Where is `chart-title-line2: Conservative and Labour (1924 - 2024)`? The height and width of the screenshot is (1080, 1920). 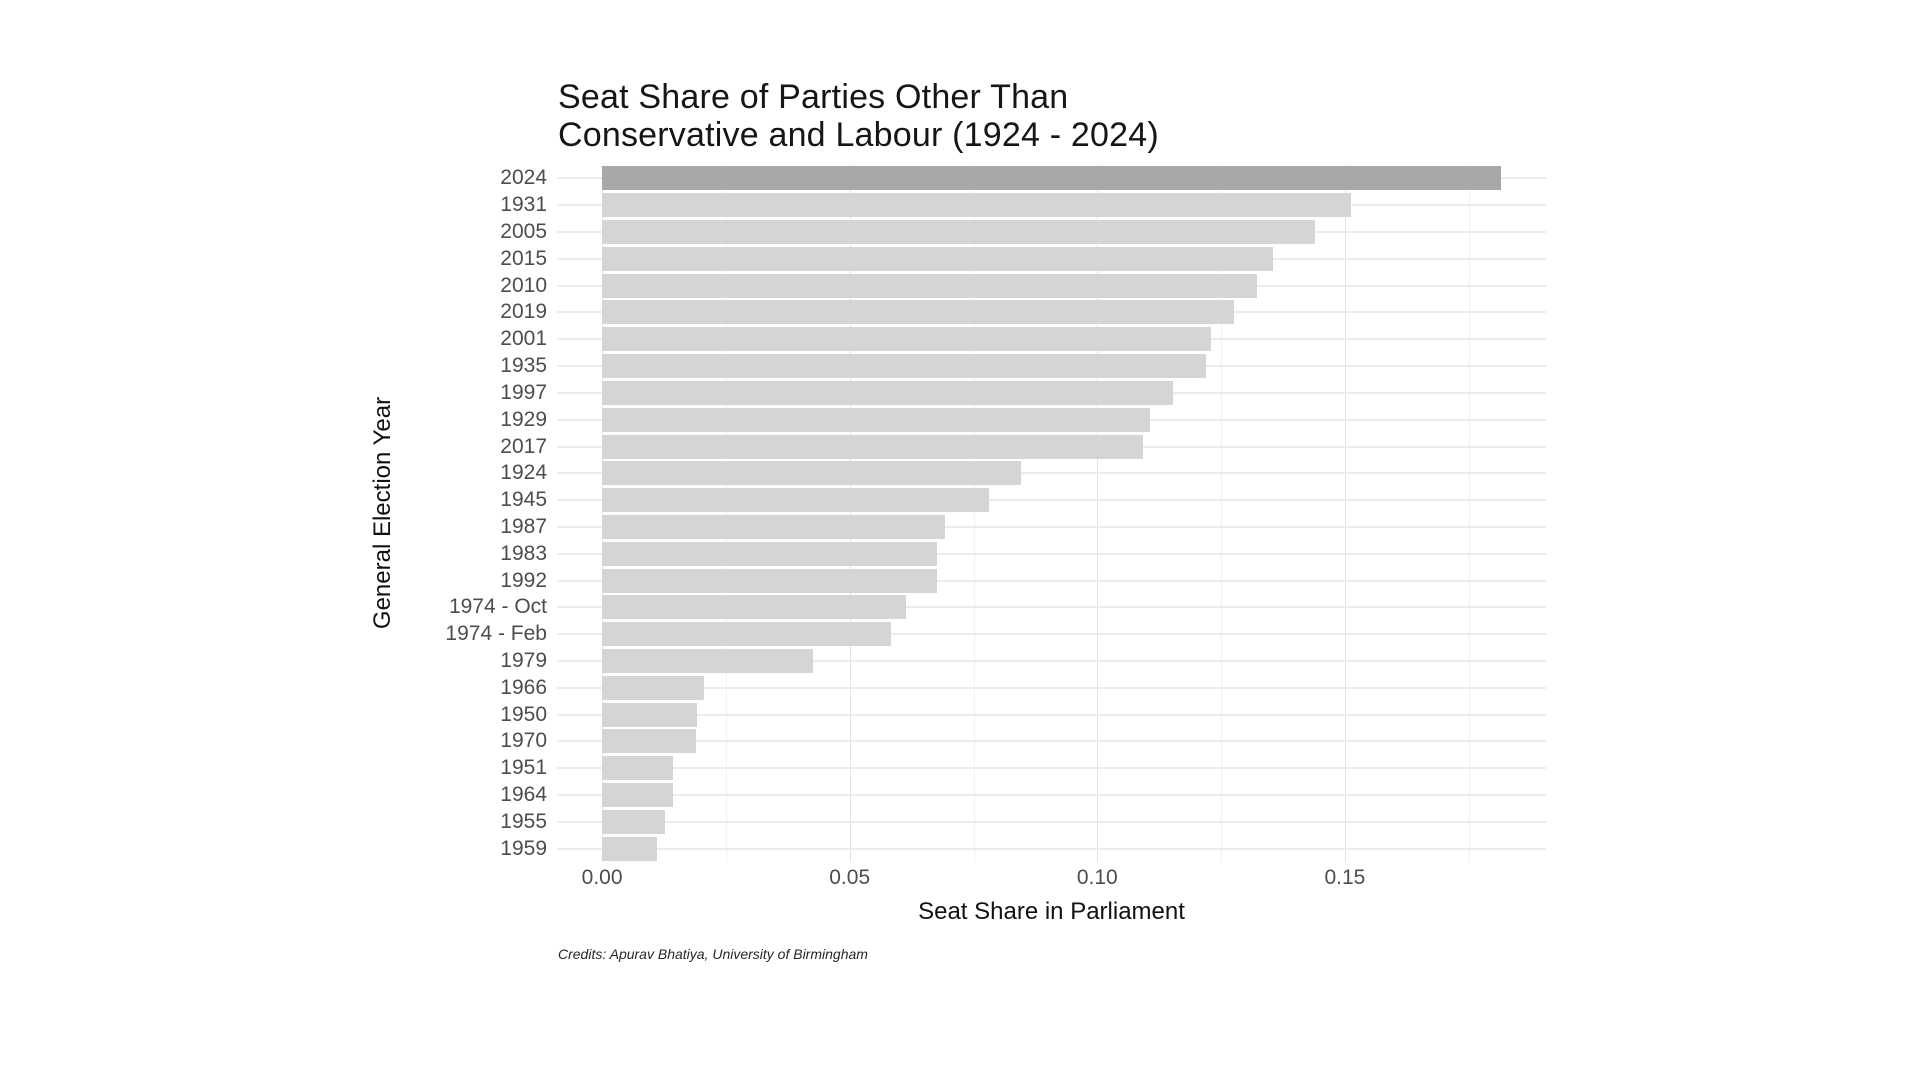 chart-title-line2: Conservative and Labour (1924 - 2024) is located at coordinates (858, 135).